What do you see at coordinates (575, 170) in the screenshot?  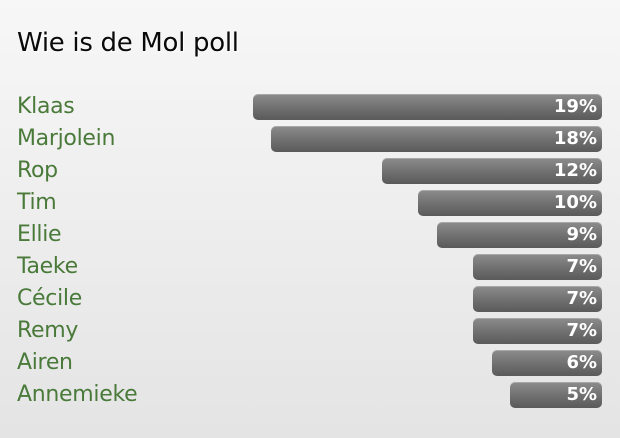 I see `bar-value-label: 12%` at bounding box center [575, 170].